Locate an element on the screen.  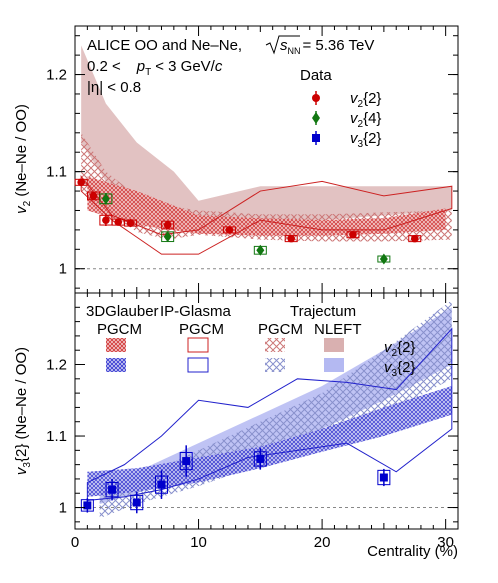
top-band-3dglauber-pgcm is located at coordinates (266, 206).